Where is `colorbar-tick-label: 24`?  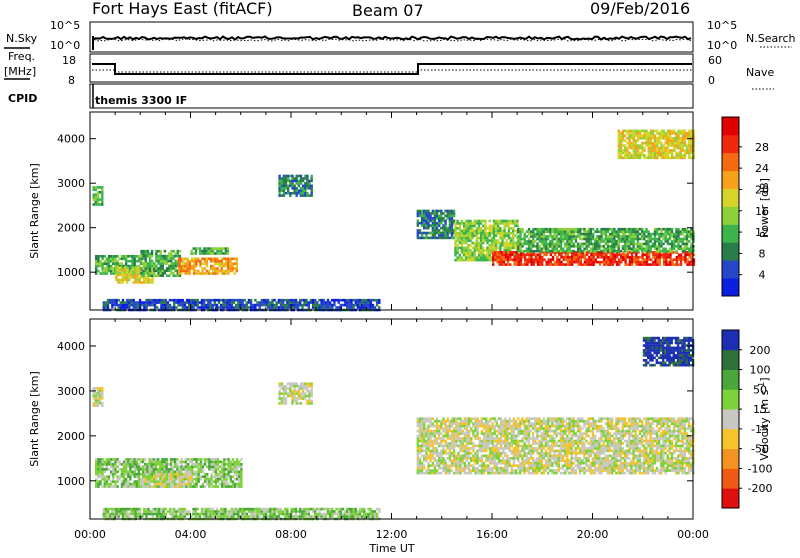 colorbar-tick-label: 24 is located at coordinates (762, 168).